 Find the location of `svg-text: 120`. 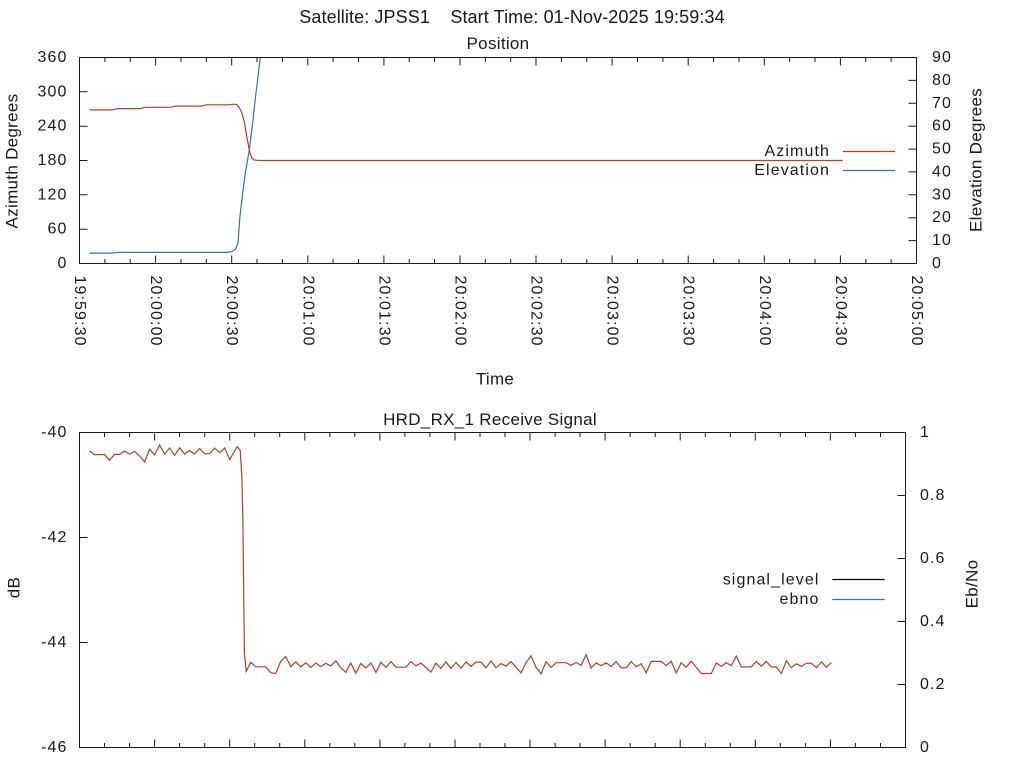

svg-text: 120 is located at coordinates (53, 194).